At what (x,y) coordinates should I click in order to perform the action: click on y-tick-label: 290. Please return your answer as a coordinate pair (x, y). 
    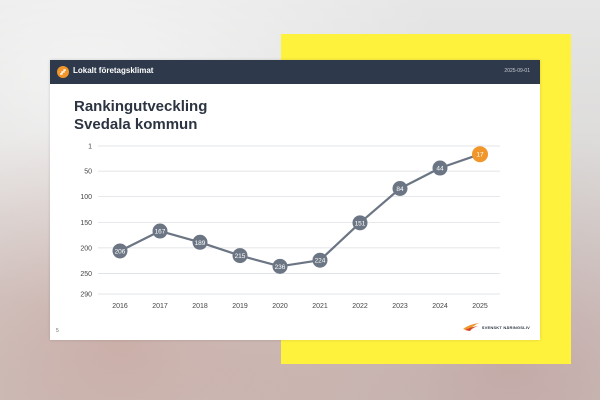
    Looking at the image, I should click on (86, 295).